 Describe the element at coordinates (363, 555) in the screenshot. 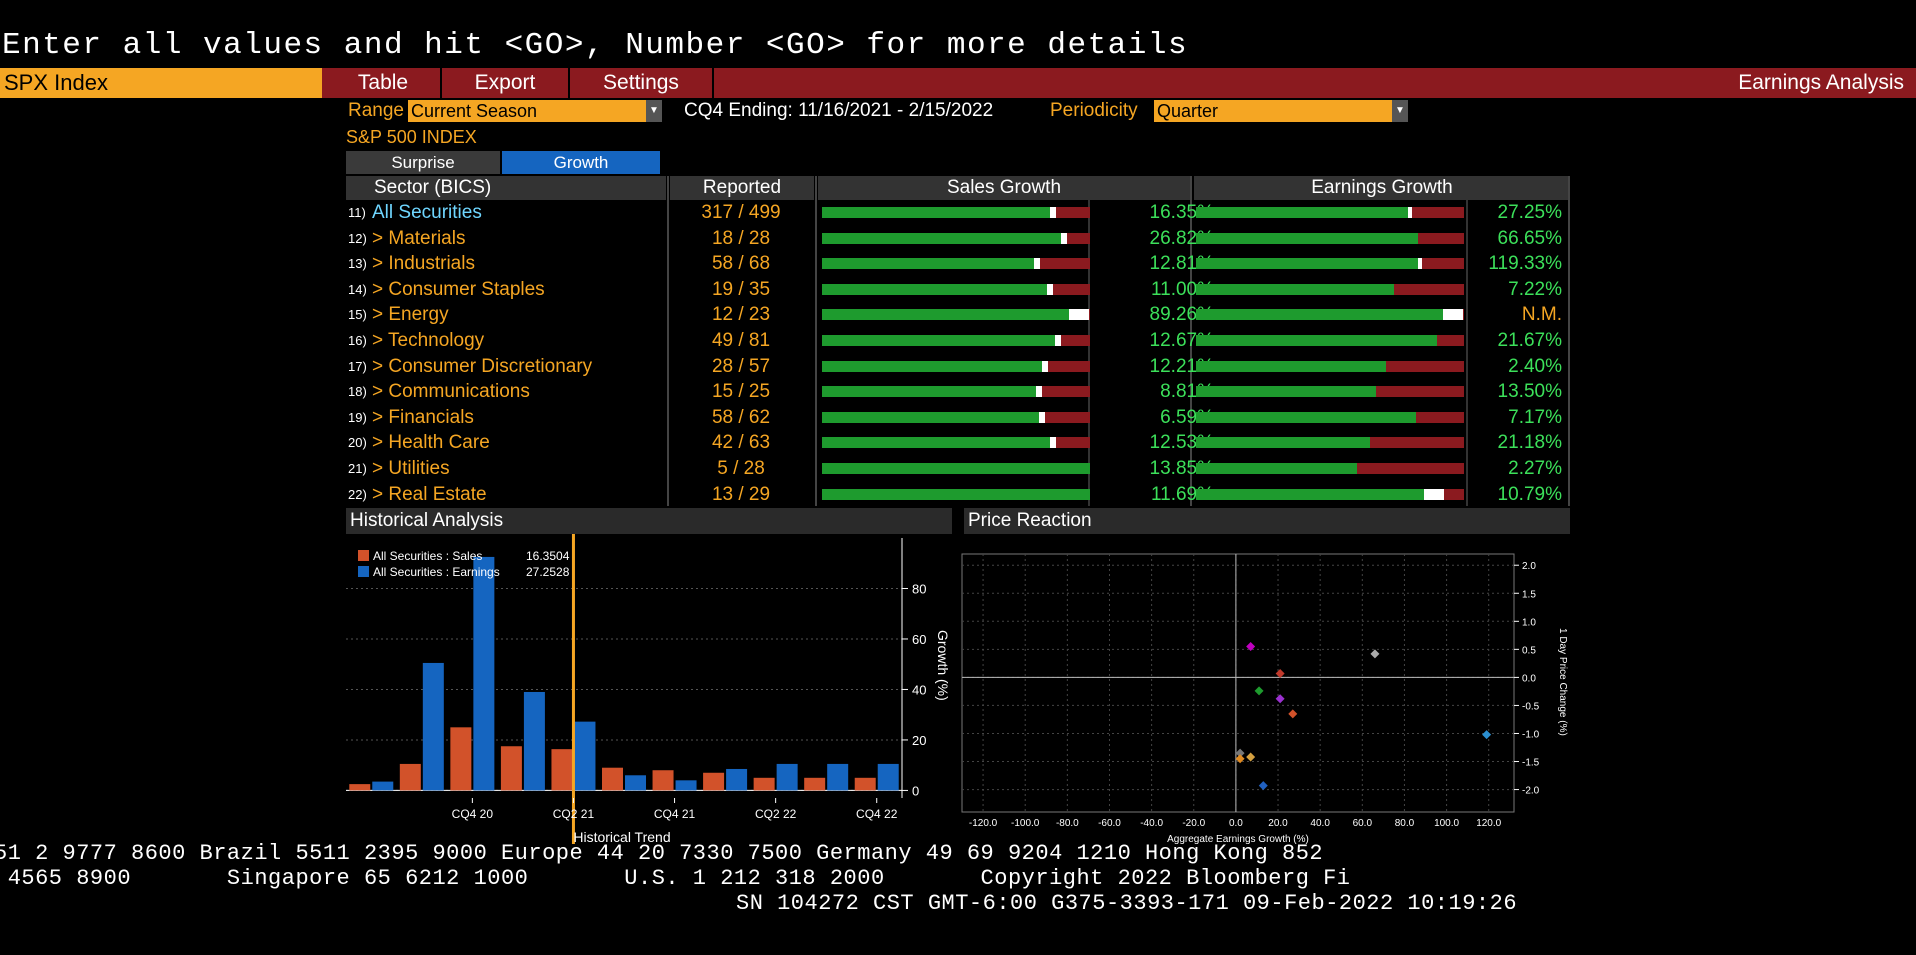

I see `legend-swatch-sales` at that location.